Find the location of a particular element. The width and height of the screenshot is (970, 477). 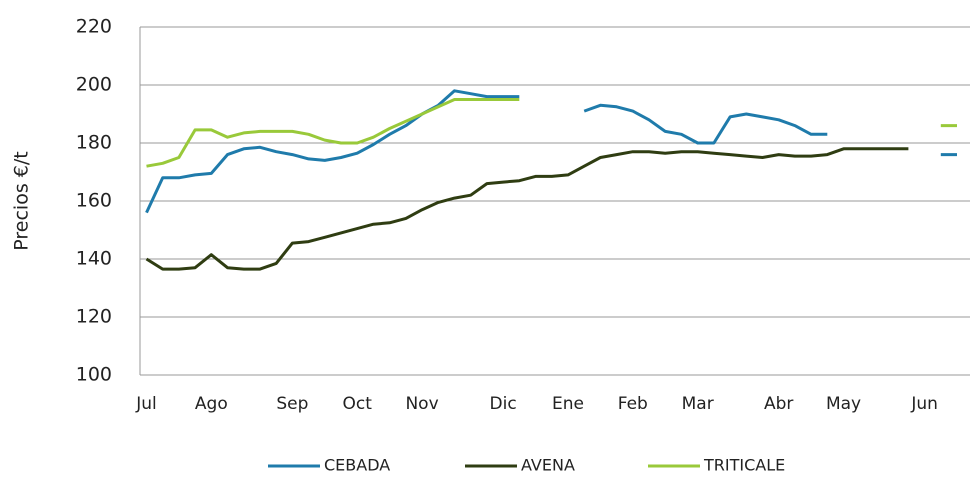

y-tick-label: 100 is located at coordinates (94, 375).